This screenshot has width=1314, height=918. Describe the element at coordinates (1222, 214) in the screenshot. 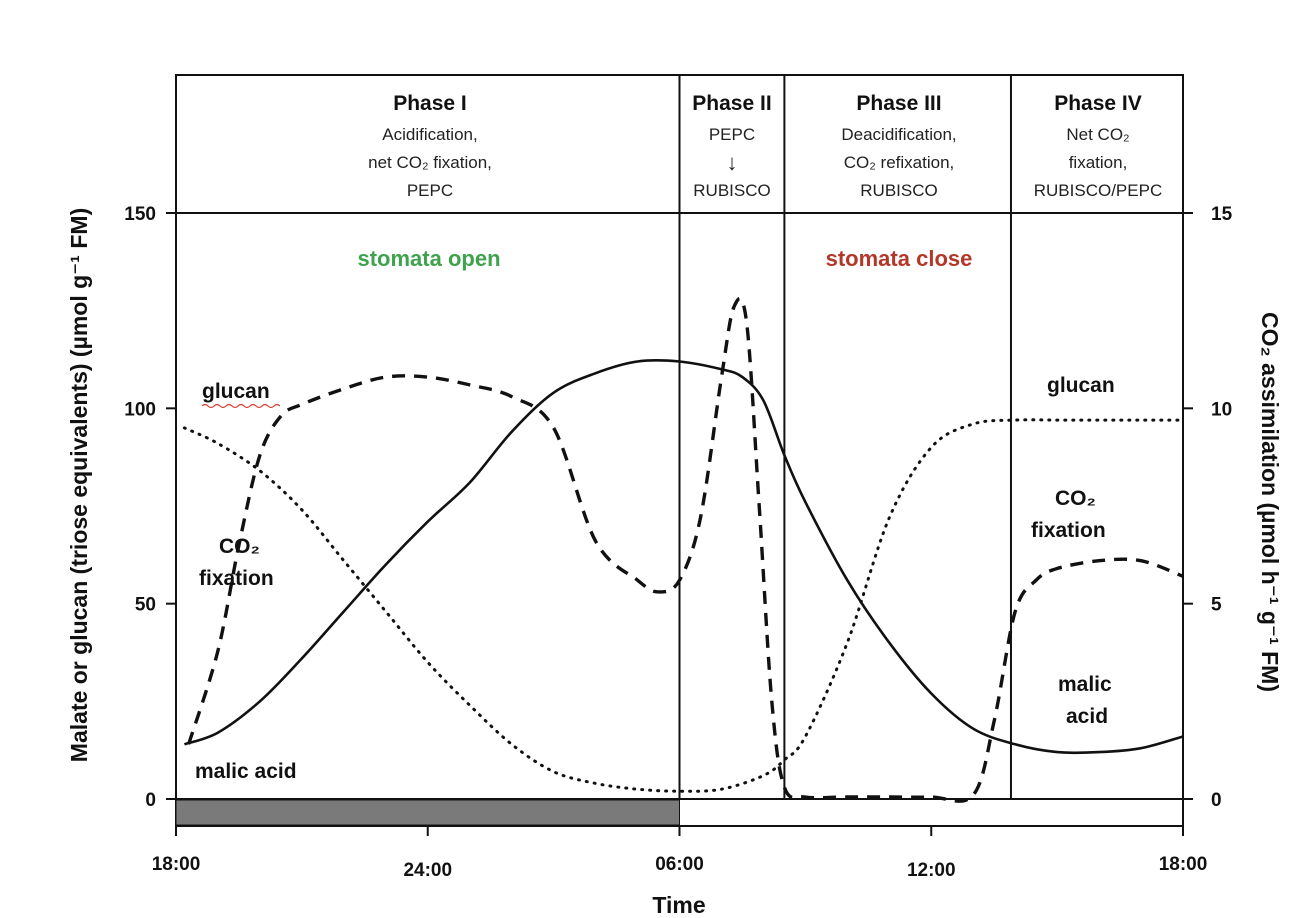

I see `y-right-tick-label: 15` at that location.